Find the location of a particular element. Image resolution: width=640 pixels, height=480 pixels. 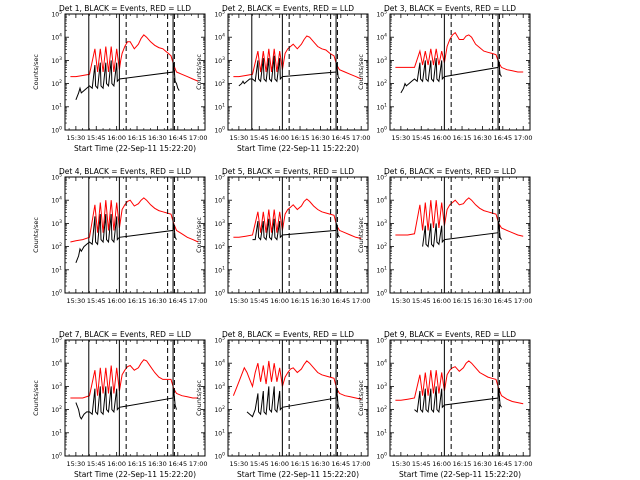

plot-title: Det 5, BLACK = Events, RED = LLD is located at coordinates (288, 171).